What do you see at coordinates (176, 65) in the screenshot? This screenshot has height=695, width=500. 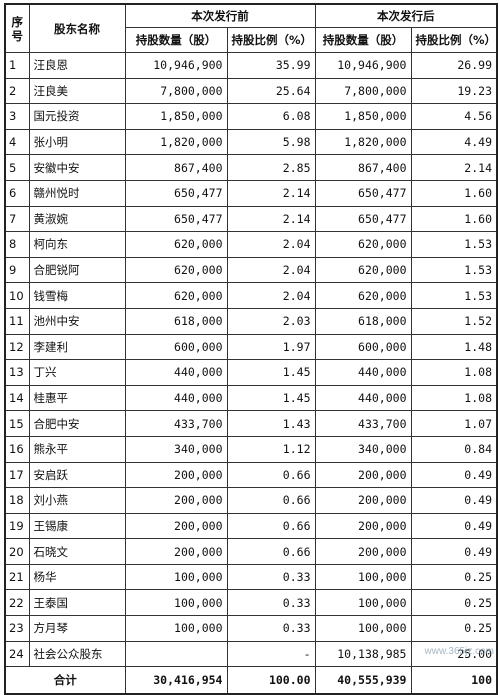 I see `before-shares: 10,946,900` at bounding box center [176, 65].